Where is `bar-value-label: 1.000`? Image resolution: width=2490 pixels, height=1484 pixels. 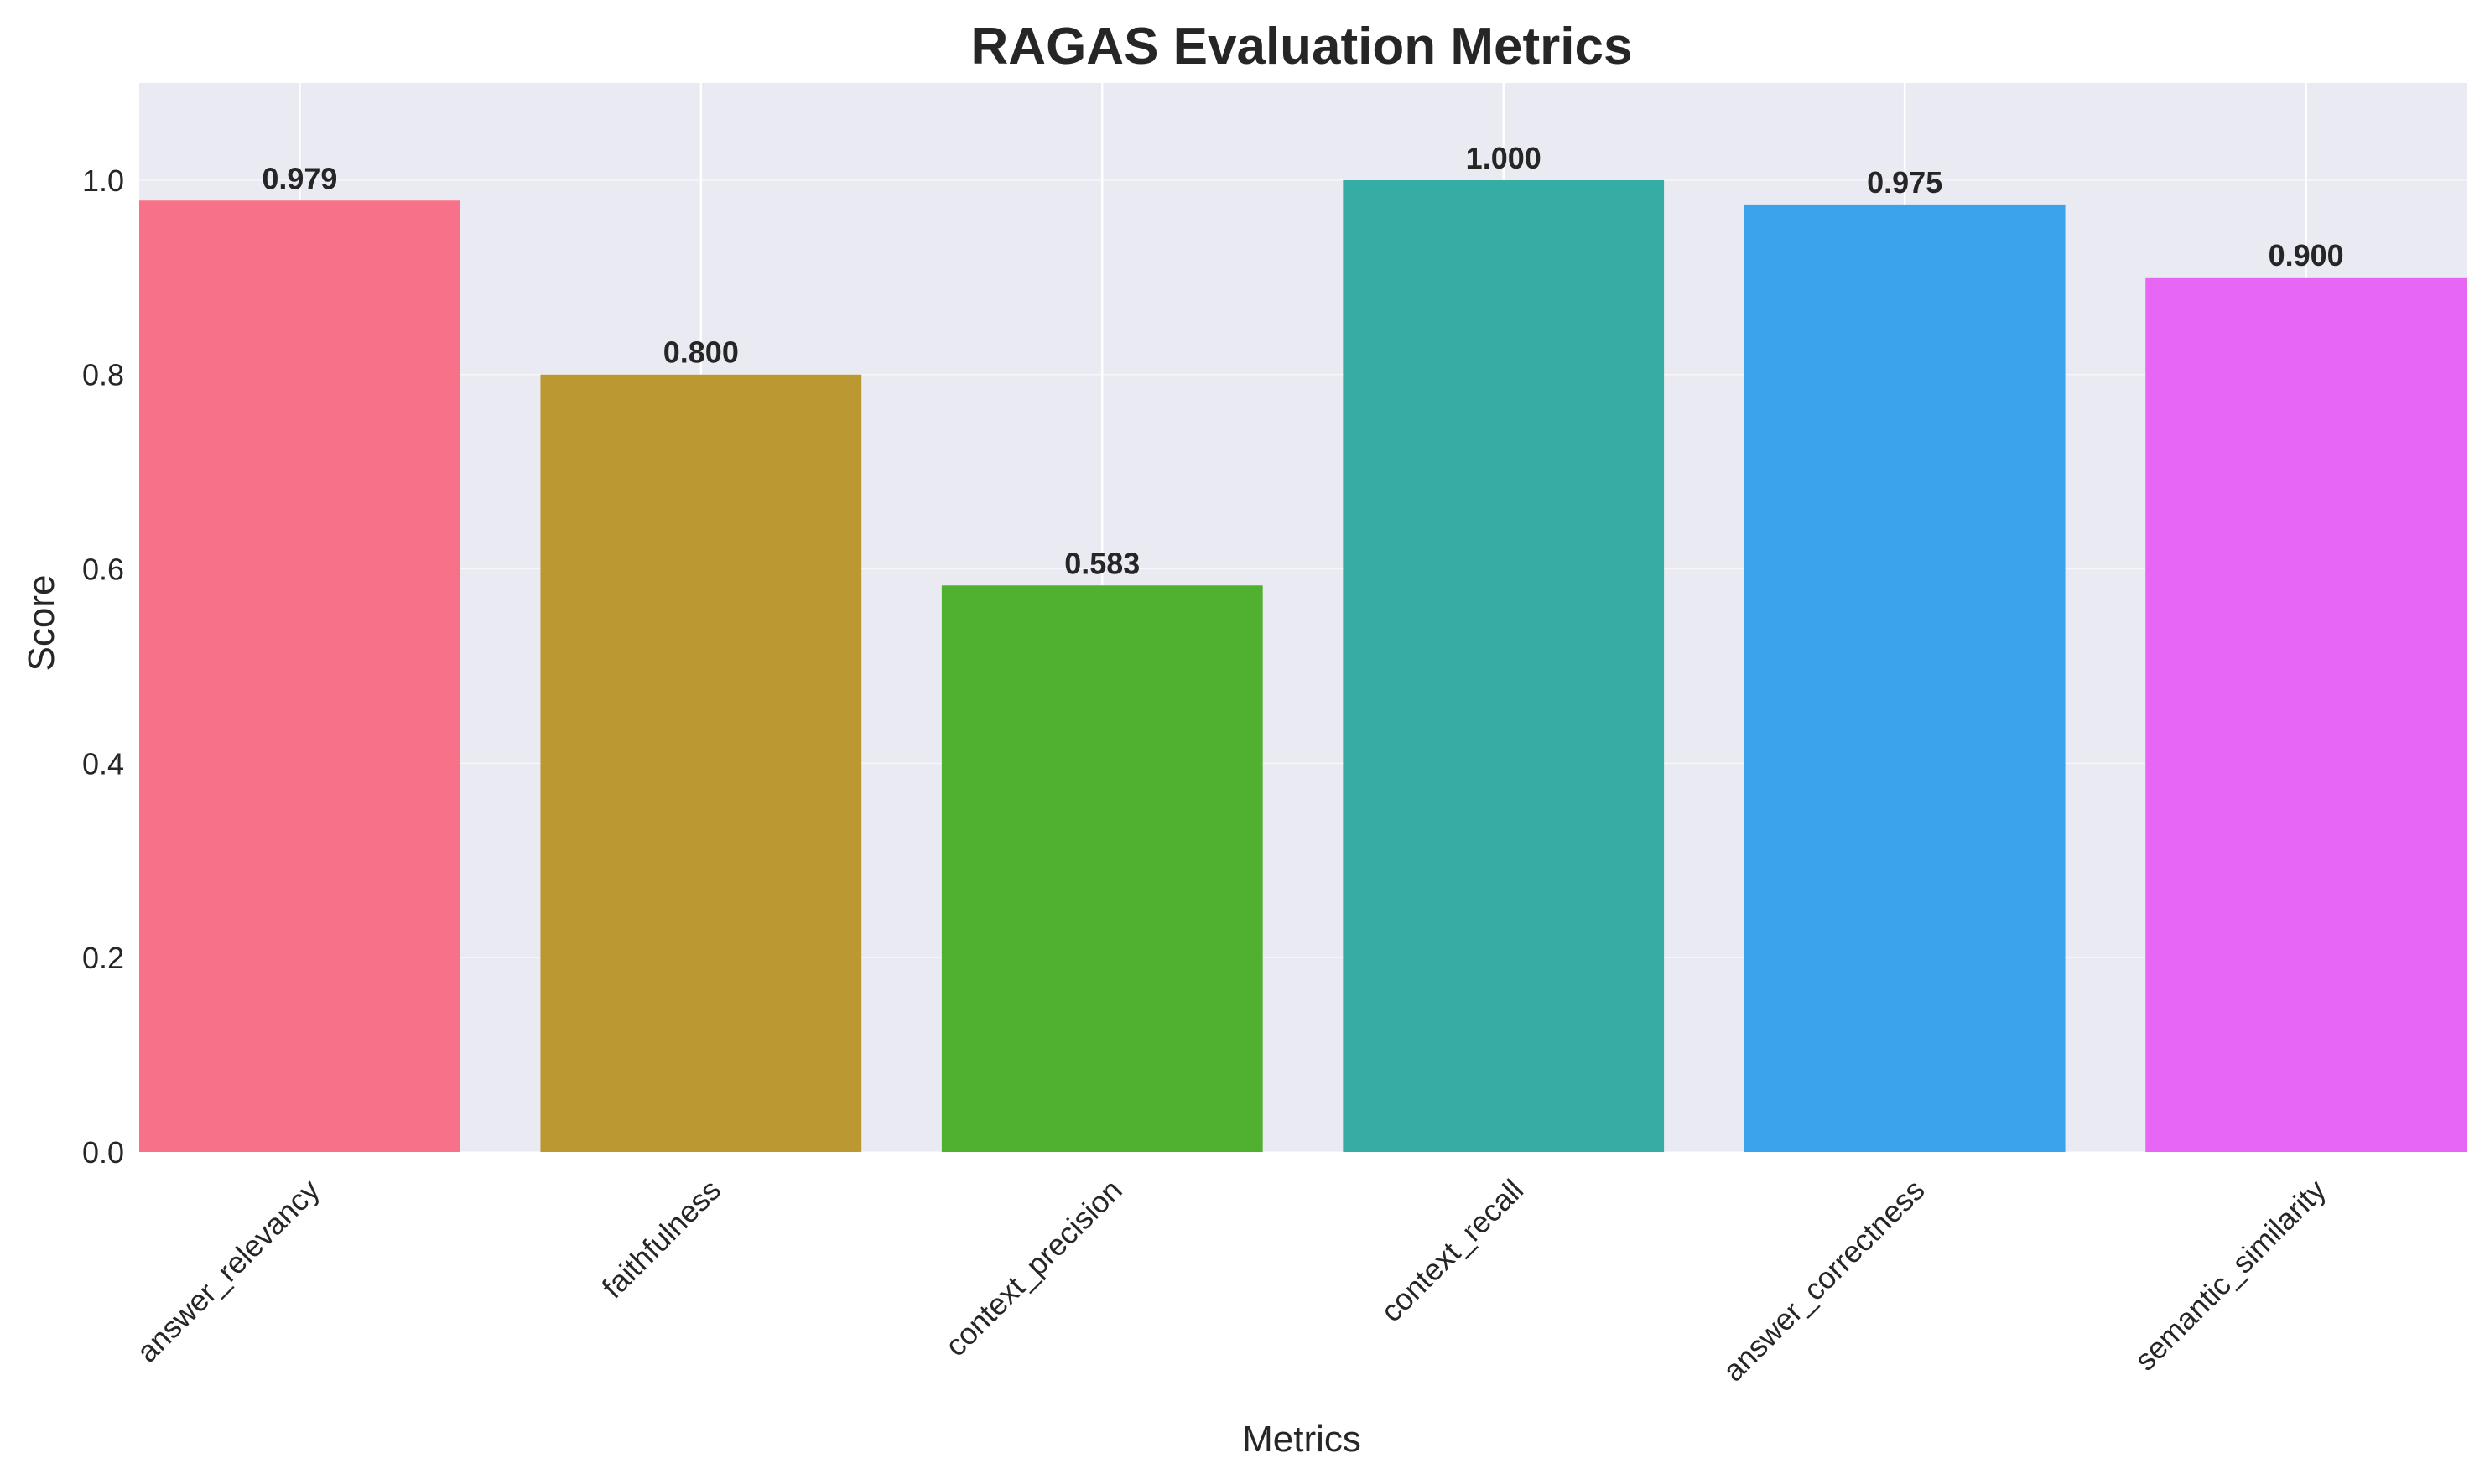
bar-value-label: 1.000 is located at coordinates (1503, 158).